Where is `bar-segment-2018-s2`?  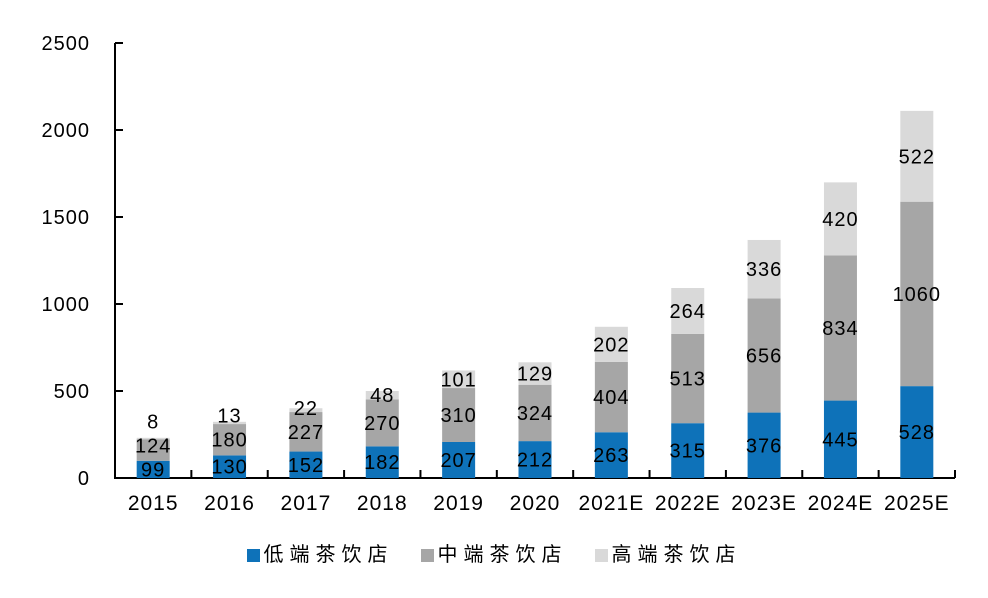 bar-segment-2018-s2 is located at coordinates (382, 395).